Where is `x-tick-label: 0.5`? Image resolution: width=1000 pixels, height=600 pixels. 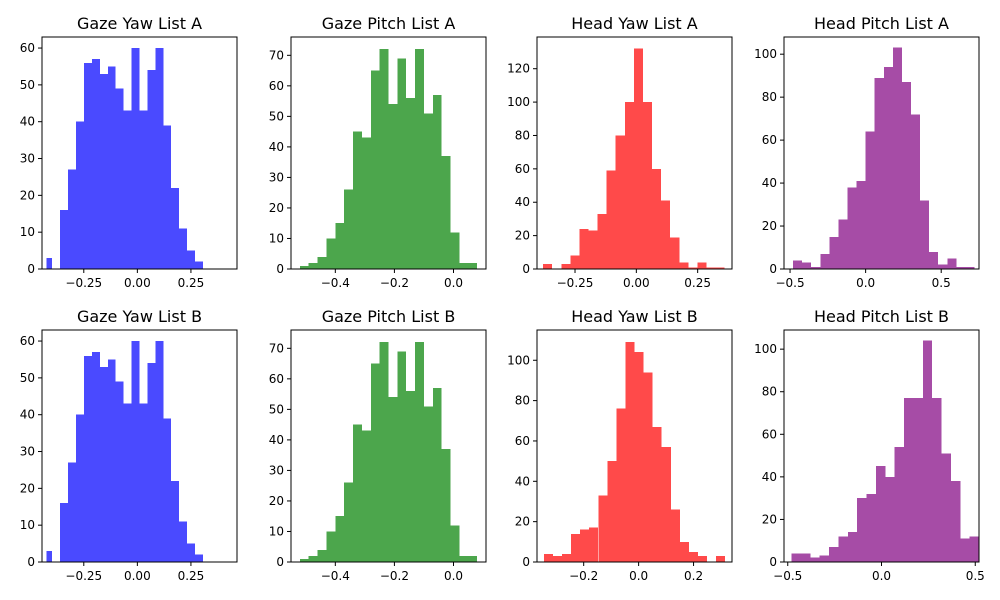
x-tick-label: 0.5 is located at coordinates (941, 283).